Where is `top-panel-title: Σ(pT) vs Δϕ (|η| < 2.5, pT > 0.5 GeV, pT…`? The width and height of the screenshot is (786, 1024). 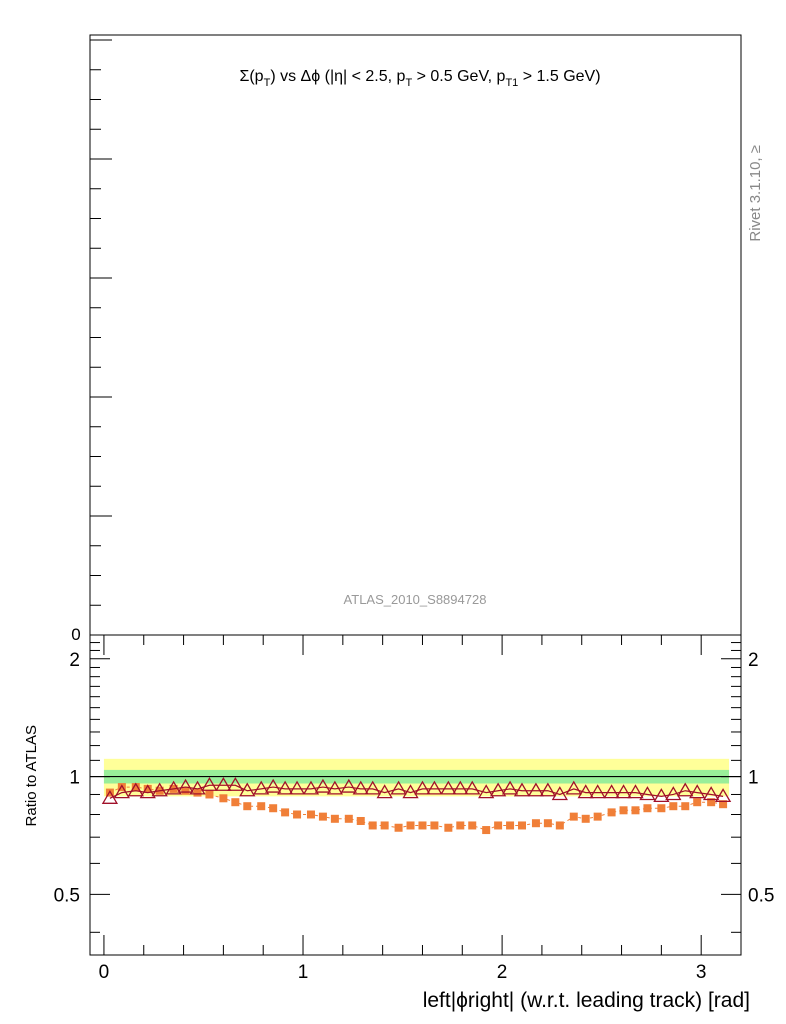
top-panel-title: Σ(pT) vs Δϕ (|η| < 2.5, pT > 0.5 GeV, pT… is located at coordinates (419, 78).